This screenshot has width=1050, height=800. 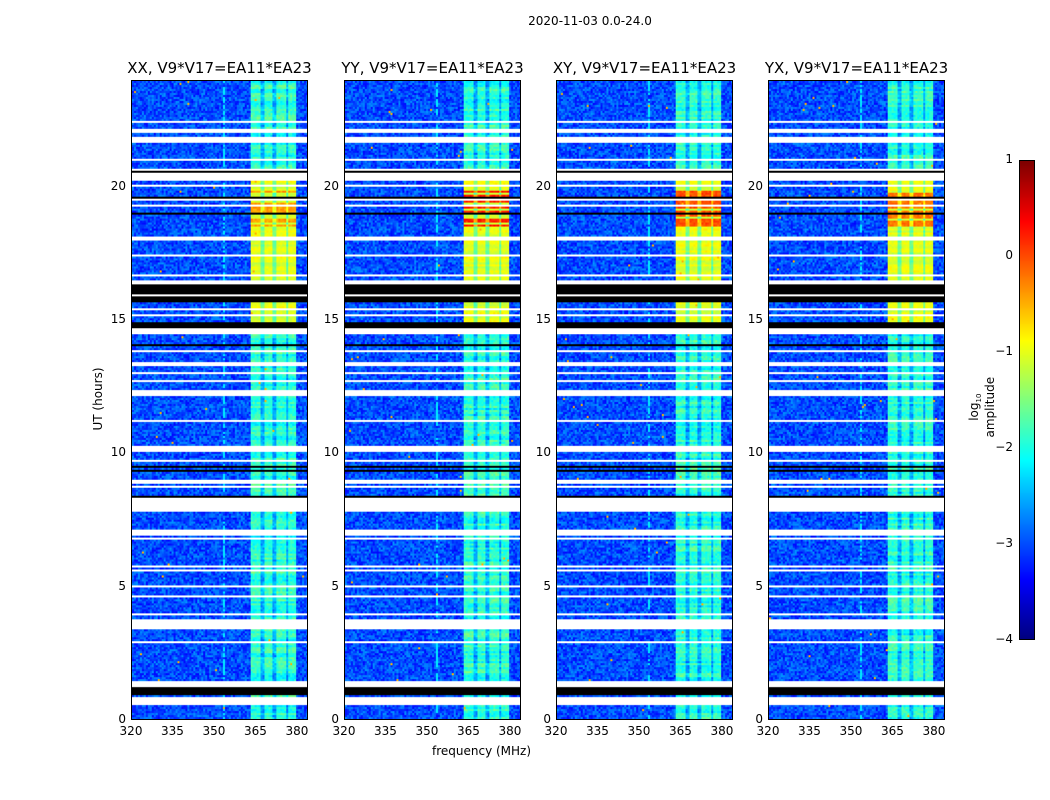 I want to click on y-axis-label: UT (hours), so click(x=98, y=399).